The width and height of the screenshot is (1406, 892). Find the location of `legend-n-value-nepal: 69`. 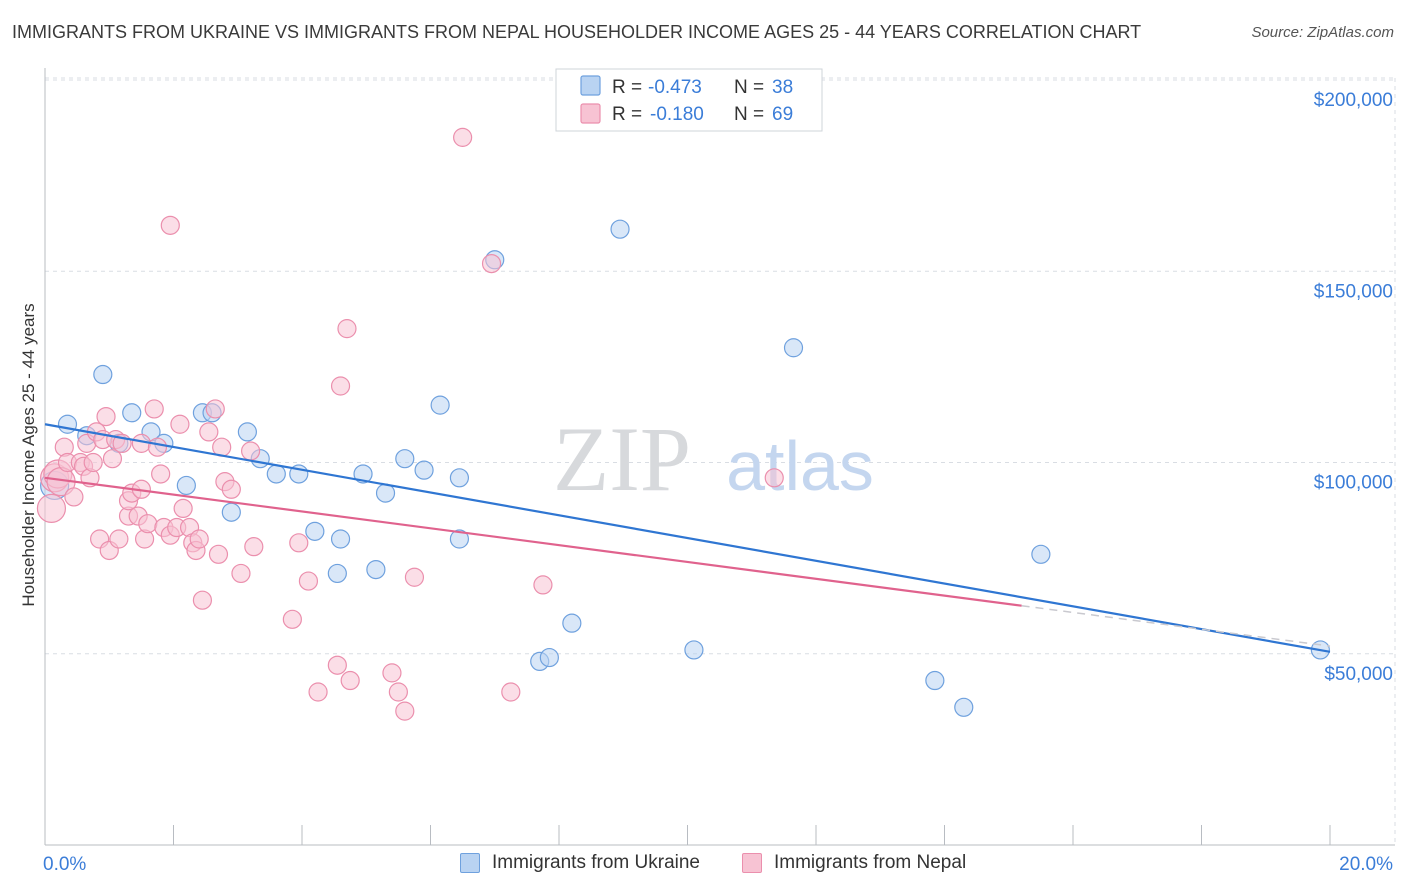

legend-n-value-nepal: 69 is located at coordinates (782, 114).